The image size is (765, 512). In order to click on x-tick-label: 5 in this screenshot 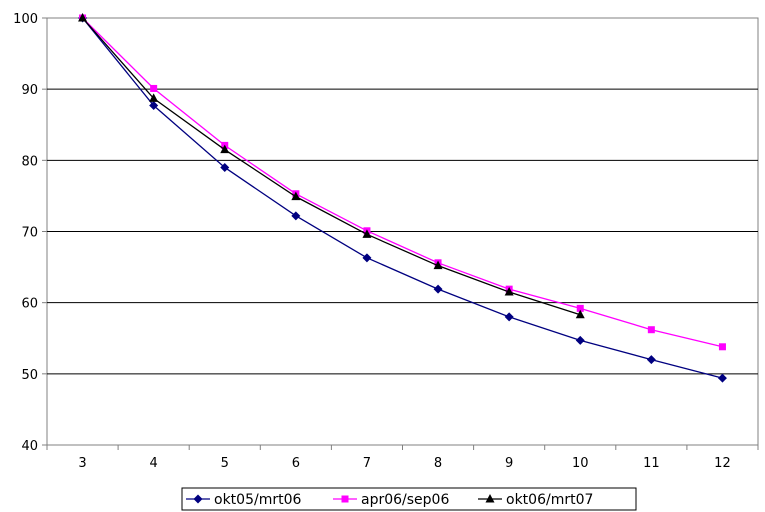, I will do `click(225, 463)`.